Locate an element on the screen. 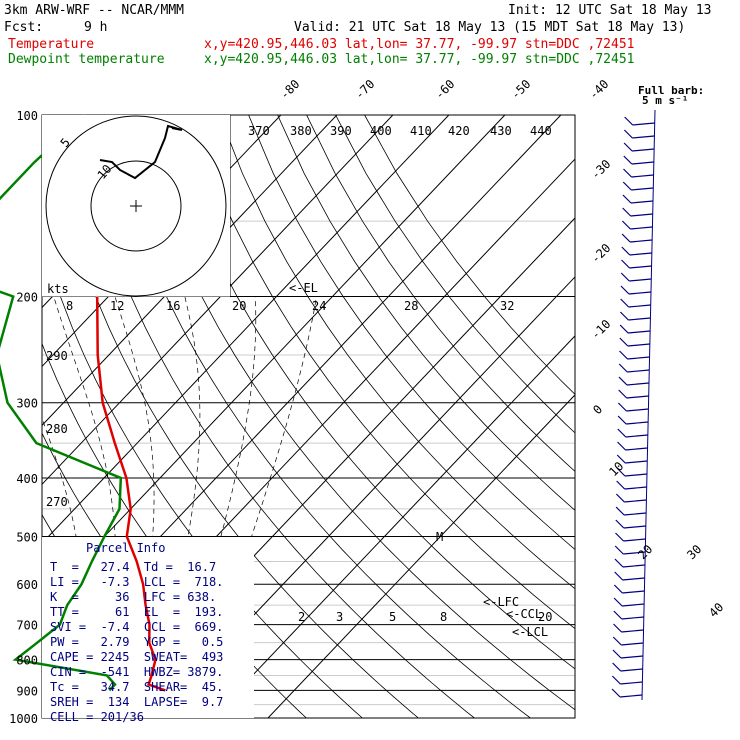 Image resolution: width=740 pixels, height=740 pixels. parcel-info-line: Tc = 34.7 SHEAR= 45. is located at coordinates (136, 687).